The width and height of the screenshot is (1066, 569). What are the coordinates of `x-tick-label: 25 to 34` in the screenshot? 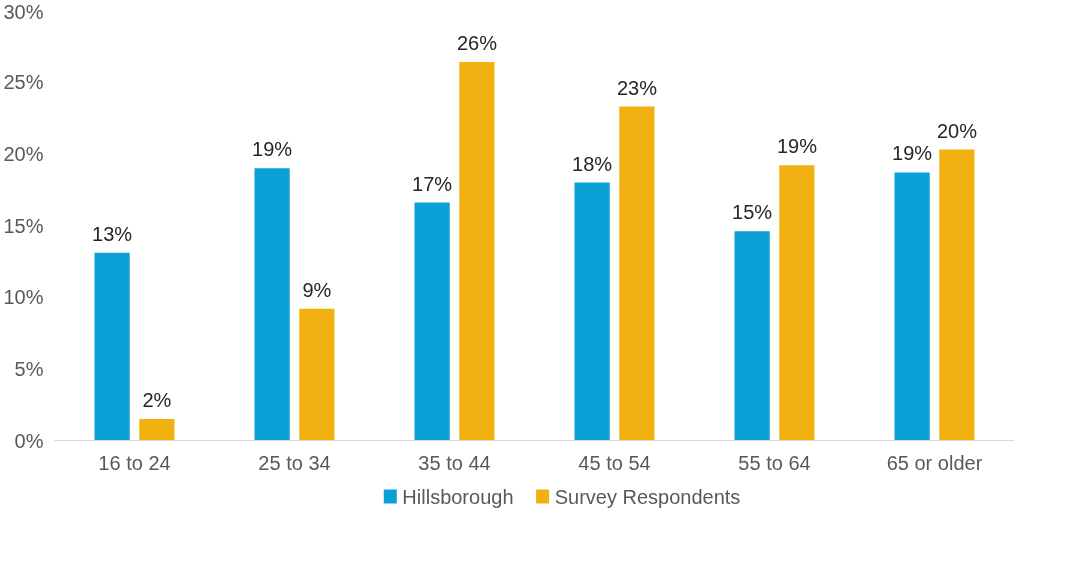 It's located at (294, 462).